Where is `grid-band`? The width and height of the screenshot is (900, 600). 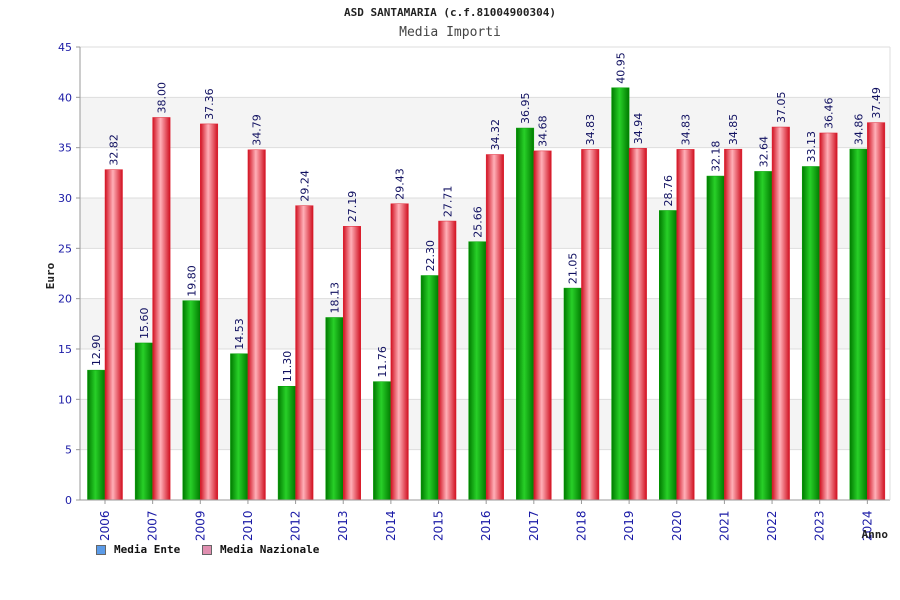 grid-band is located at coordinates (485, 72).